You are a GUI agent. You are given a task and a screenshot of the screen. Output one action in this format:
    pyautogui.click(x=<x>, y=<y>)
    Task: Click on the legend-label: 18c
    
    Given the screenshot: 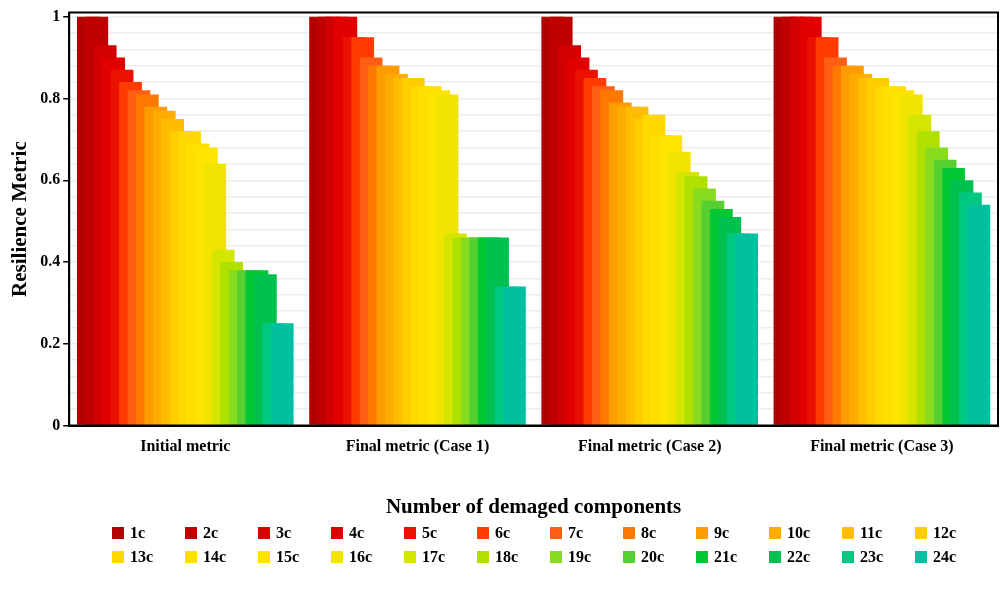 What is the action you would take?
    pyautogui.click(x=507, y=557)
    